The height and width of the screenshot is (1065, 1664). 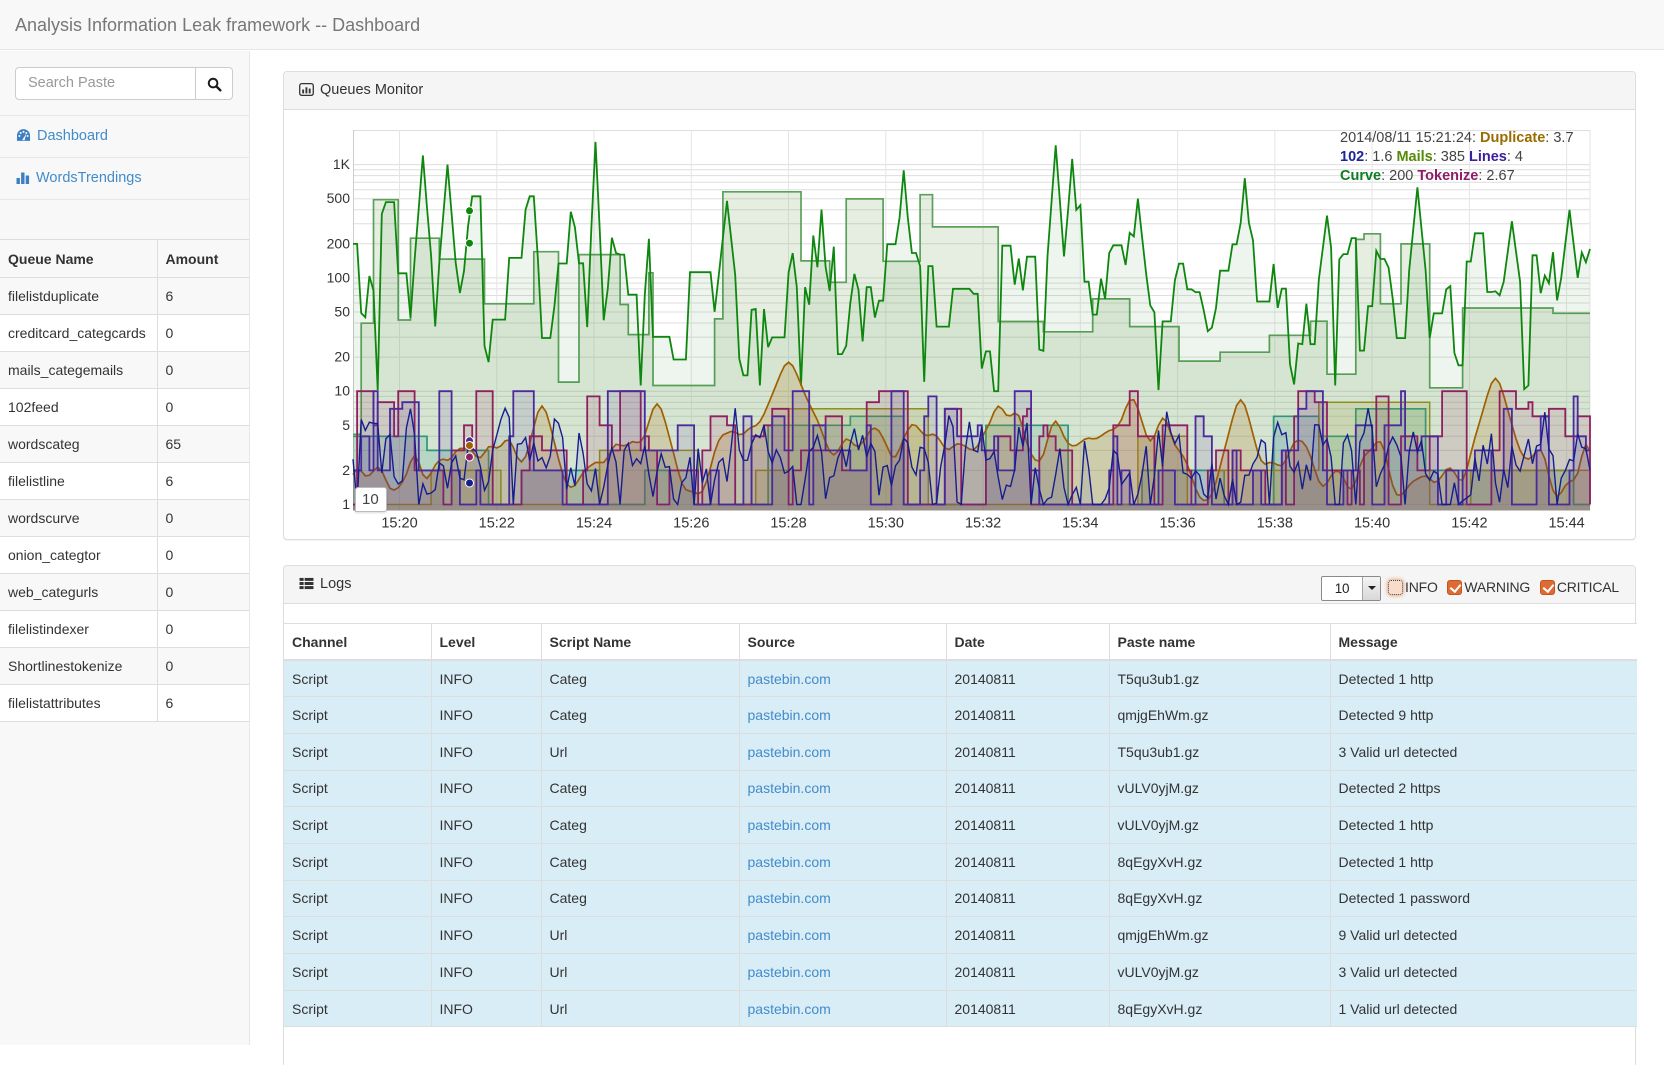 I want to click on svg-text: 100, so click(x=339, y=277).